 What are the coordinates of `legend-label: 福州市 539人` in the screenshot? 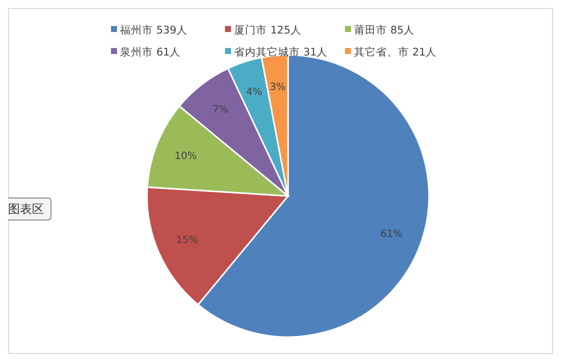 It's located at (154, 30).